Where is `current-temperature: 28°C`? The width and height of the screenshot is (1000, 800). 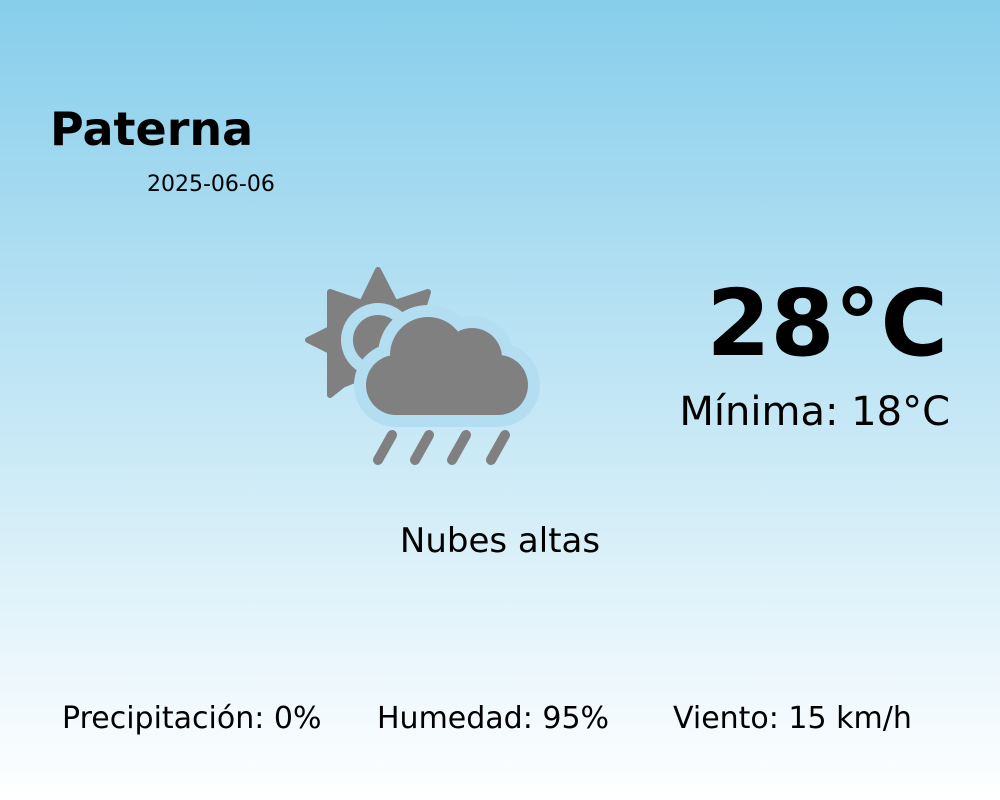 current-temperature: 28°C is located at coordinates (827, 323).